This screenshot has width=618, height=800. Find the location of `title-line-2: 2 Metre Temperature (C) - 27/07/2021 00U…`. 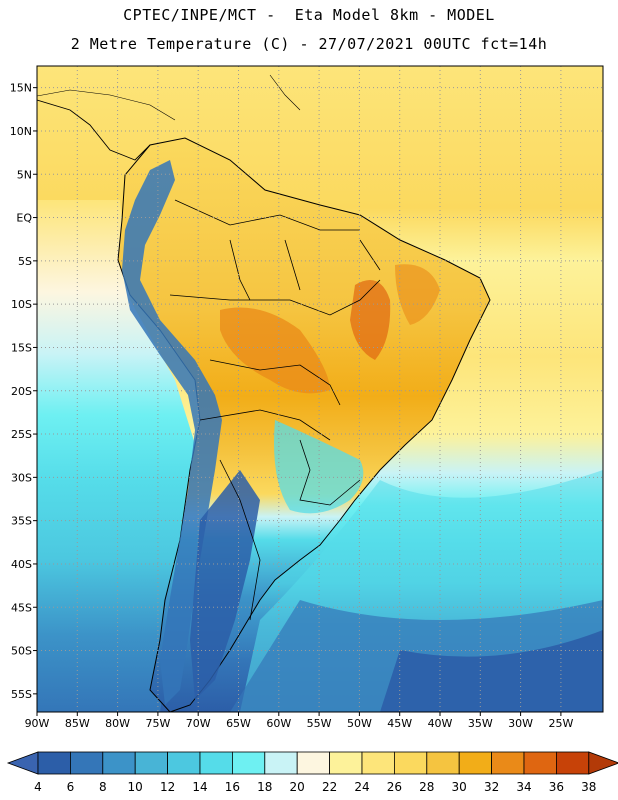

title-line-2: 2 Metre Temperature (C) - 27/07/2021 00U… is located at coordinates (309, 44).